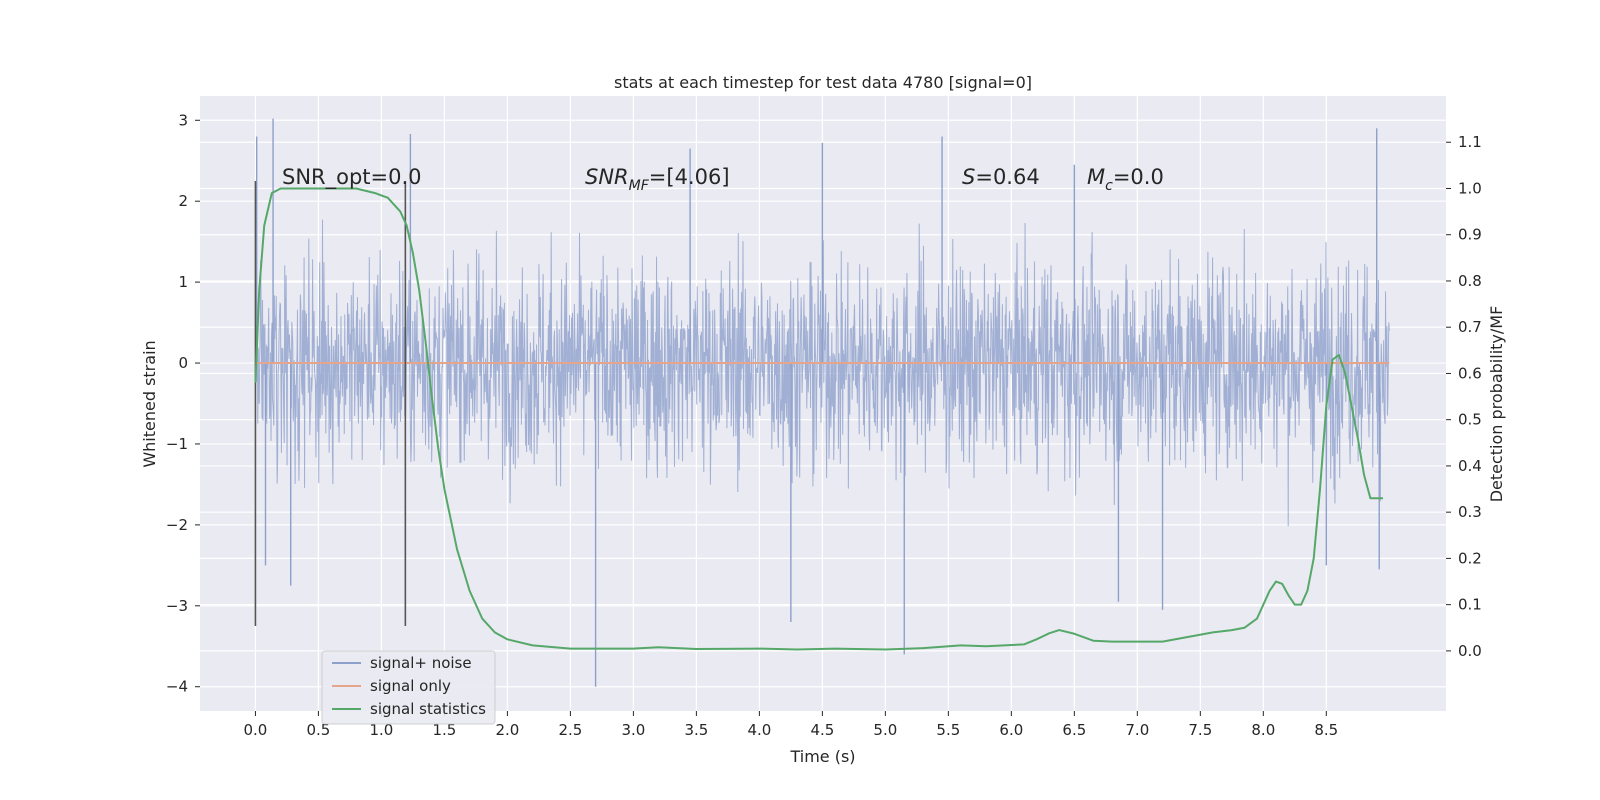  Describe the element at coordinates (381, 730) in the screenshot. I see `x-tick-label: 1.0` at that location.